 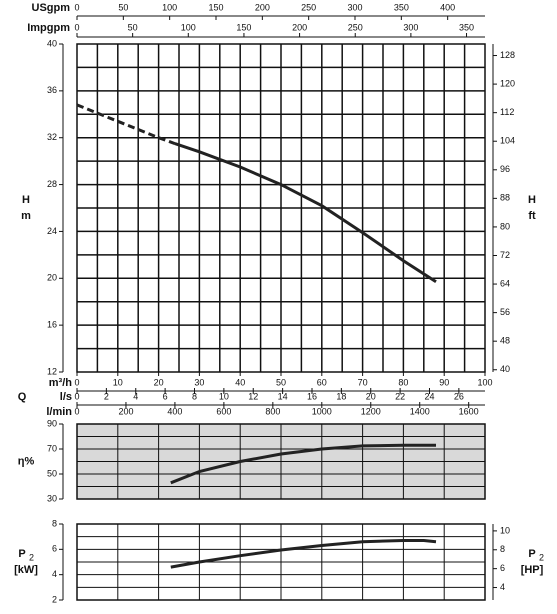 I want to click on y2-axis-label-unit: [HP], so click(x=532, y=570).